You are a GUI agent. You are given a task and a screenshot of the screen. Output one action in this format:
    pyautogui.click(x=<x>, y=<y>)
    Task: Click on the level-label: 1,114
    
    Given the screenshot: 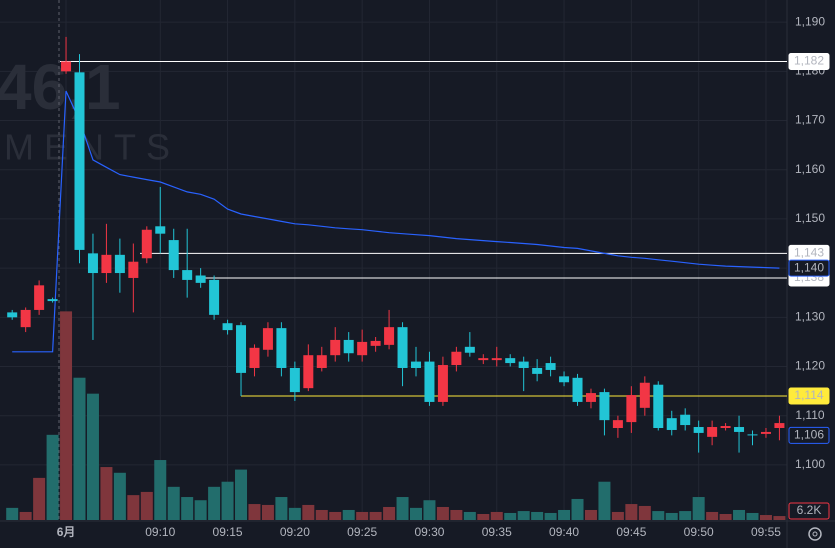 What is the action you would take?
    pyautogui.click(x=808, y=395)
    